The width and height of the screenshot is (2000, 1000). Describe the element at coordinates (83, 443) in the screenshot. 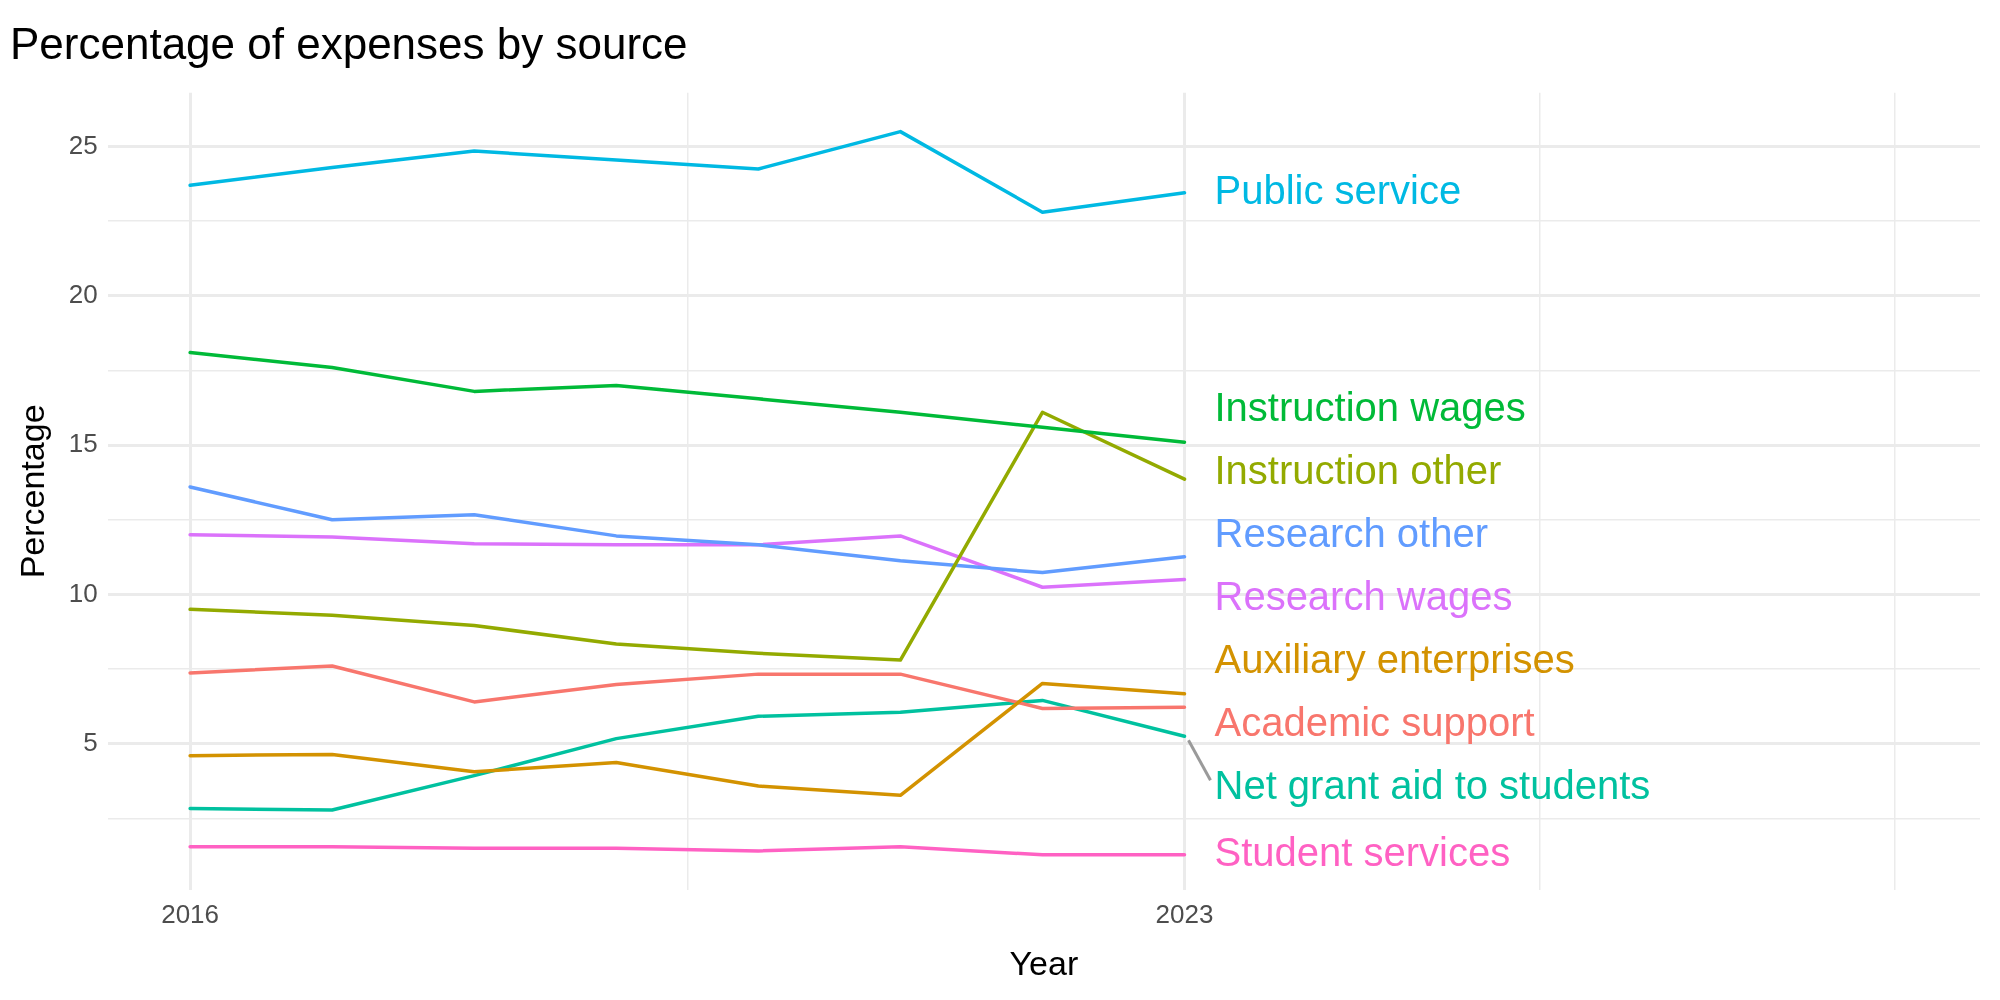

I see `y-tick-label: 15` at that location.